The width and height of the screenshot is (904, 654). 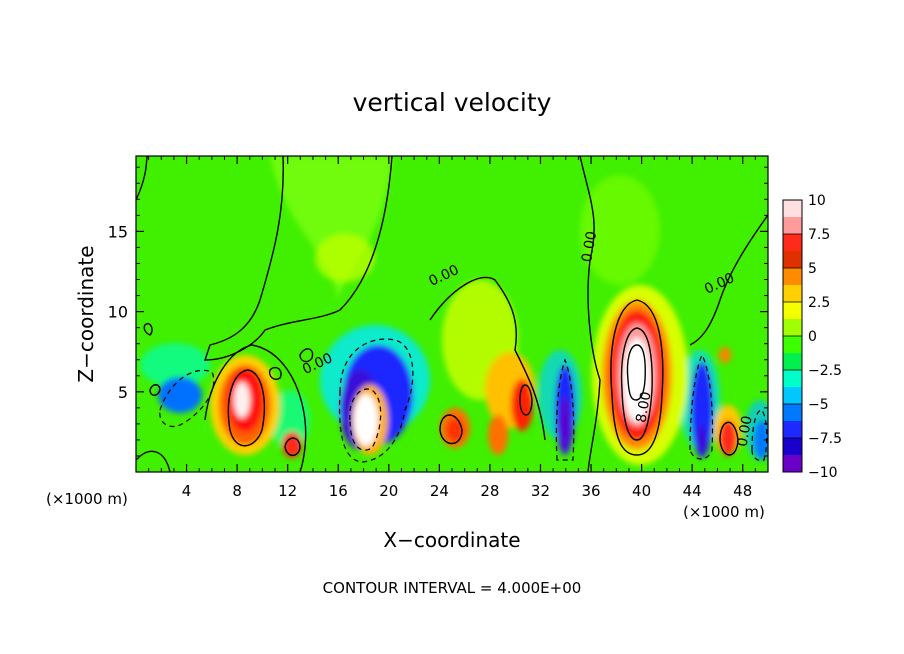 I want to click on x-tick-label-32: 32, so click(x=540, y=491).